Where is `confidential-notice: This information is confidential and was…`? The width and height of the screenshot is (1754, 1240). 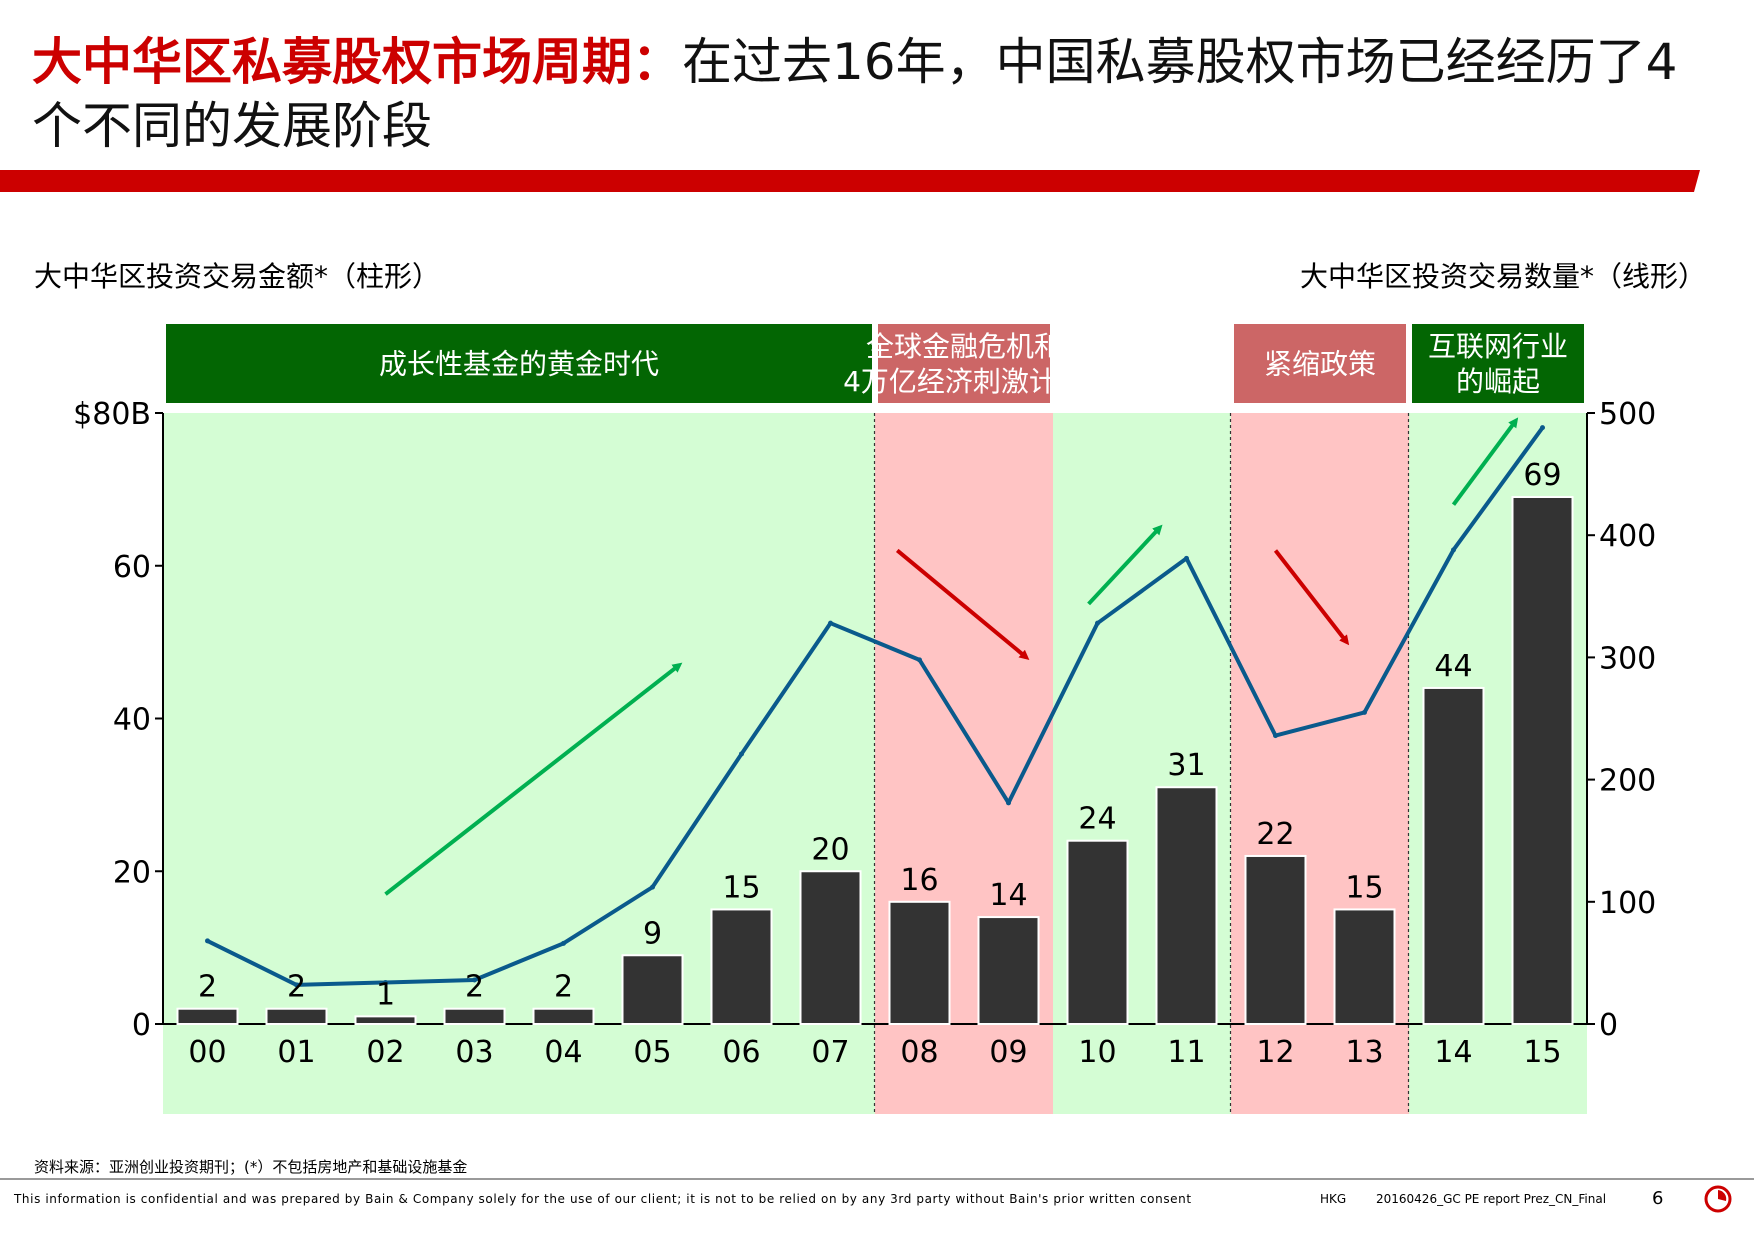 confidential-notice: This information is confidential and was… is located at coordinates (603, 1199).